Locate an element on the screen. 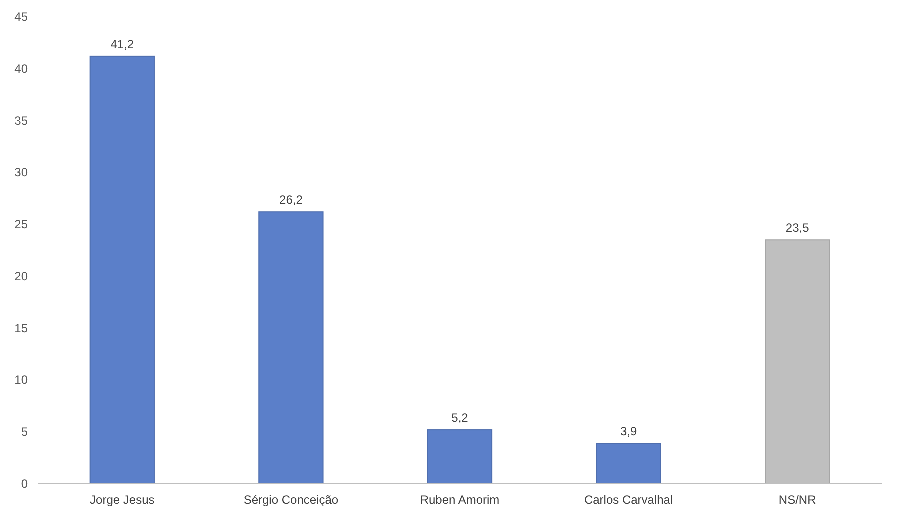  x-tick-label: Carlos Carvalhal is located at coordinates (629, 500).